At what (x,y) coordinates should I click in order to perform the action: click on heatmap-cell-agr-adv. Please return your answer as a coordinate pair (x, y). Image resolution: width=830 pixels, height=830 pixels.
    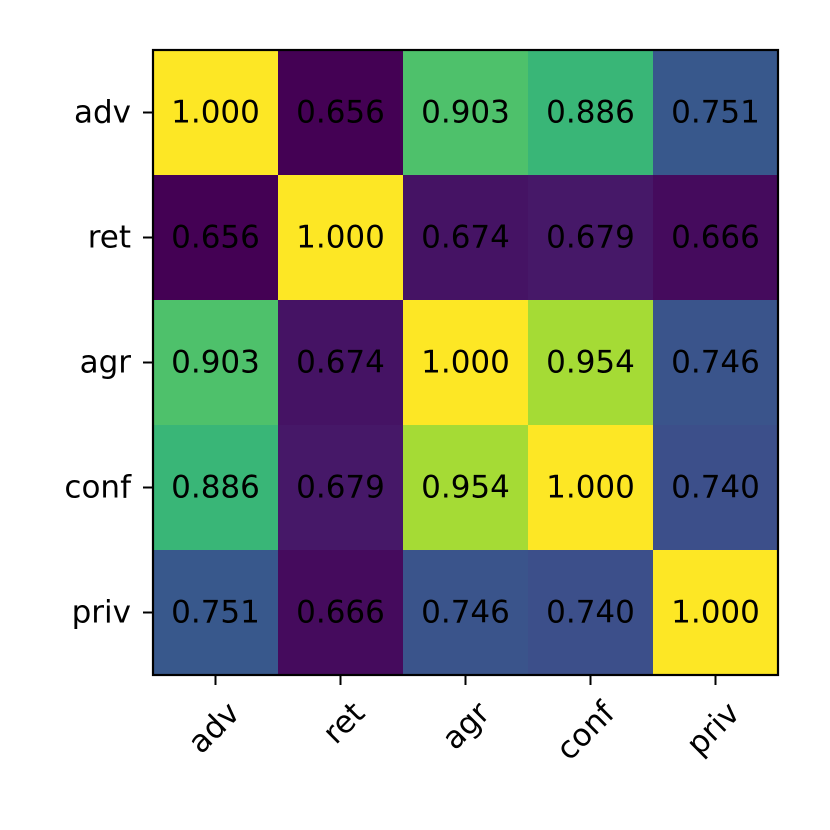
    Looking at the image, I should click on (216, 363).